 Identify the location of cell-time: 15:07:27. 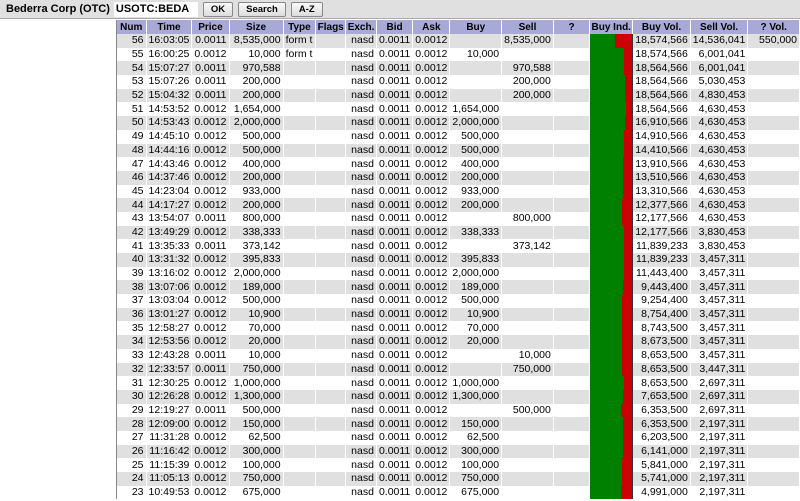
(169, 68).